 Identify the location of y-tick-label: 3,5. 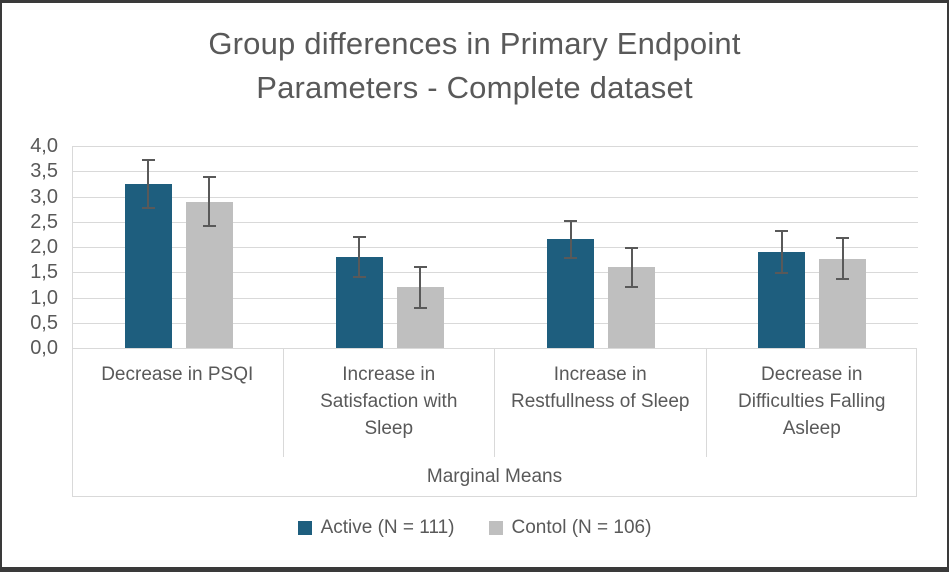
(44, 171).